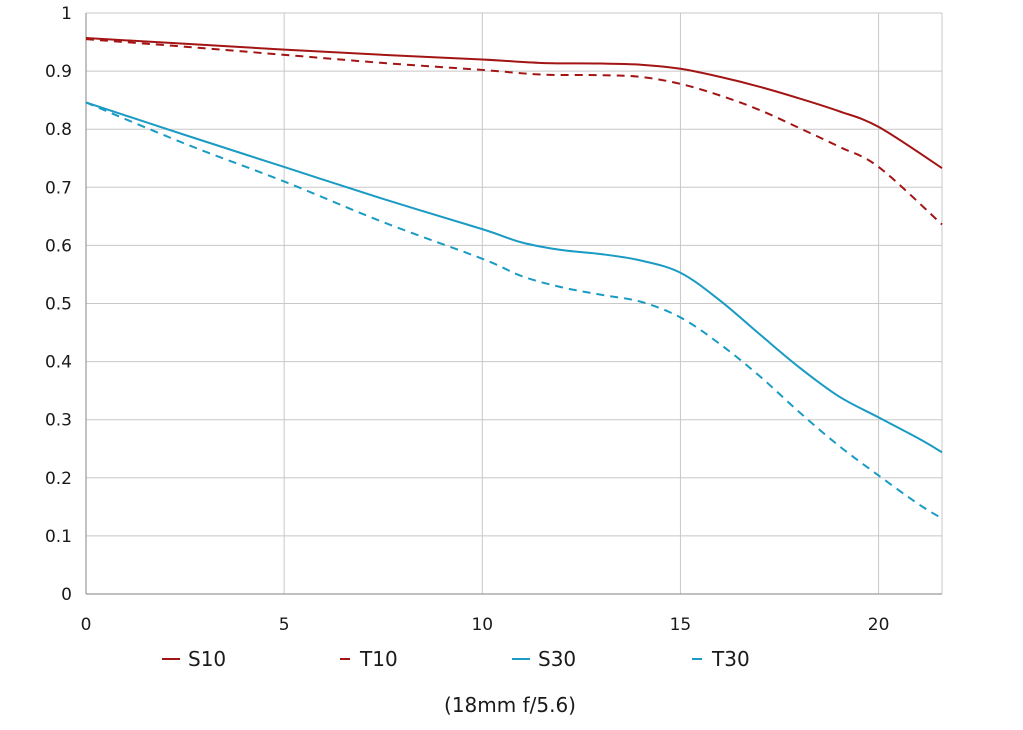 The height and width of the screenshot is (730, 1023). Describe the element at coordinates (557, 659) in the screenshot. I see `legend-label-s30: S30` at that location.